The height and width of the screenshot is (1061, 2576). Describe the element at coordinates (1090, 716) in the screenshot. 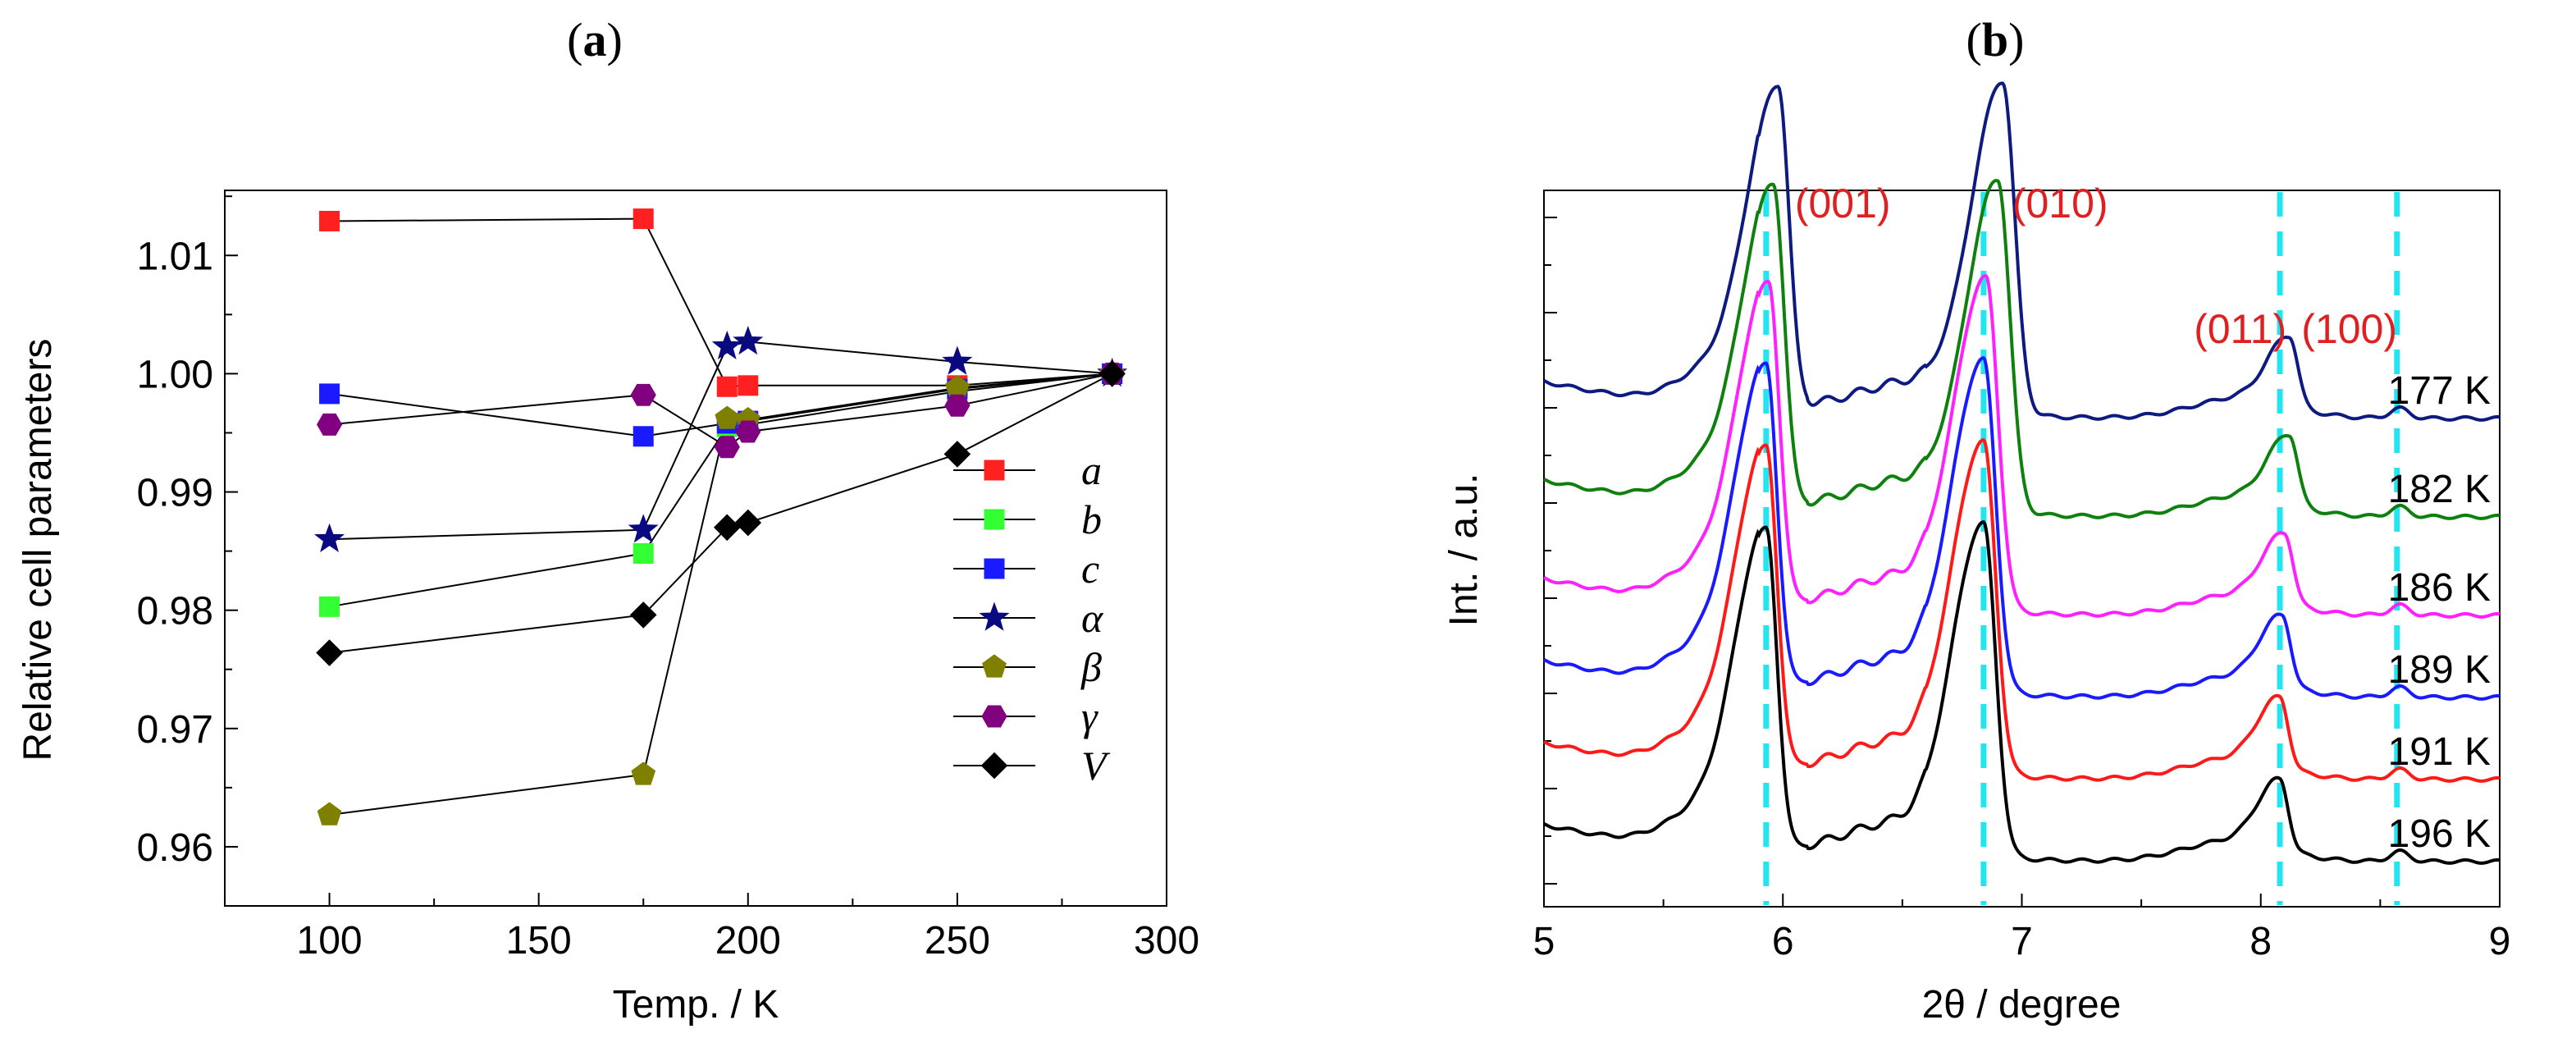

I see `legend-label-gamma: γ` at that location.